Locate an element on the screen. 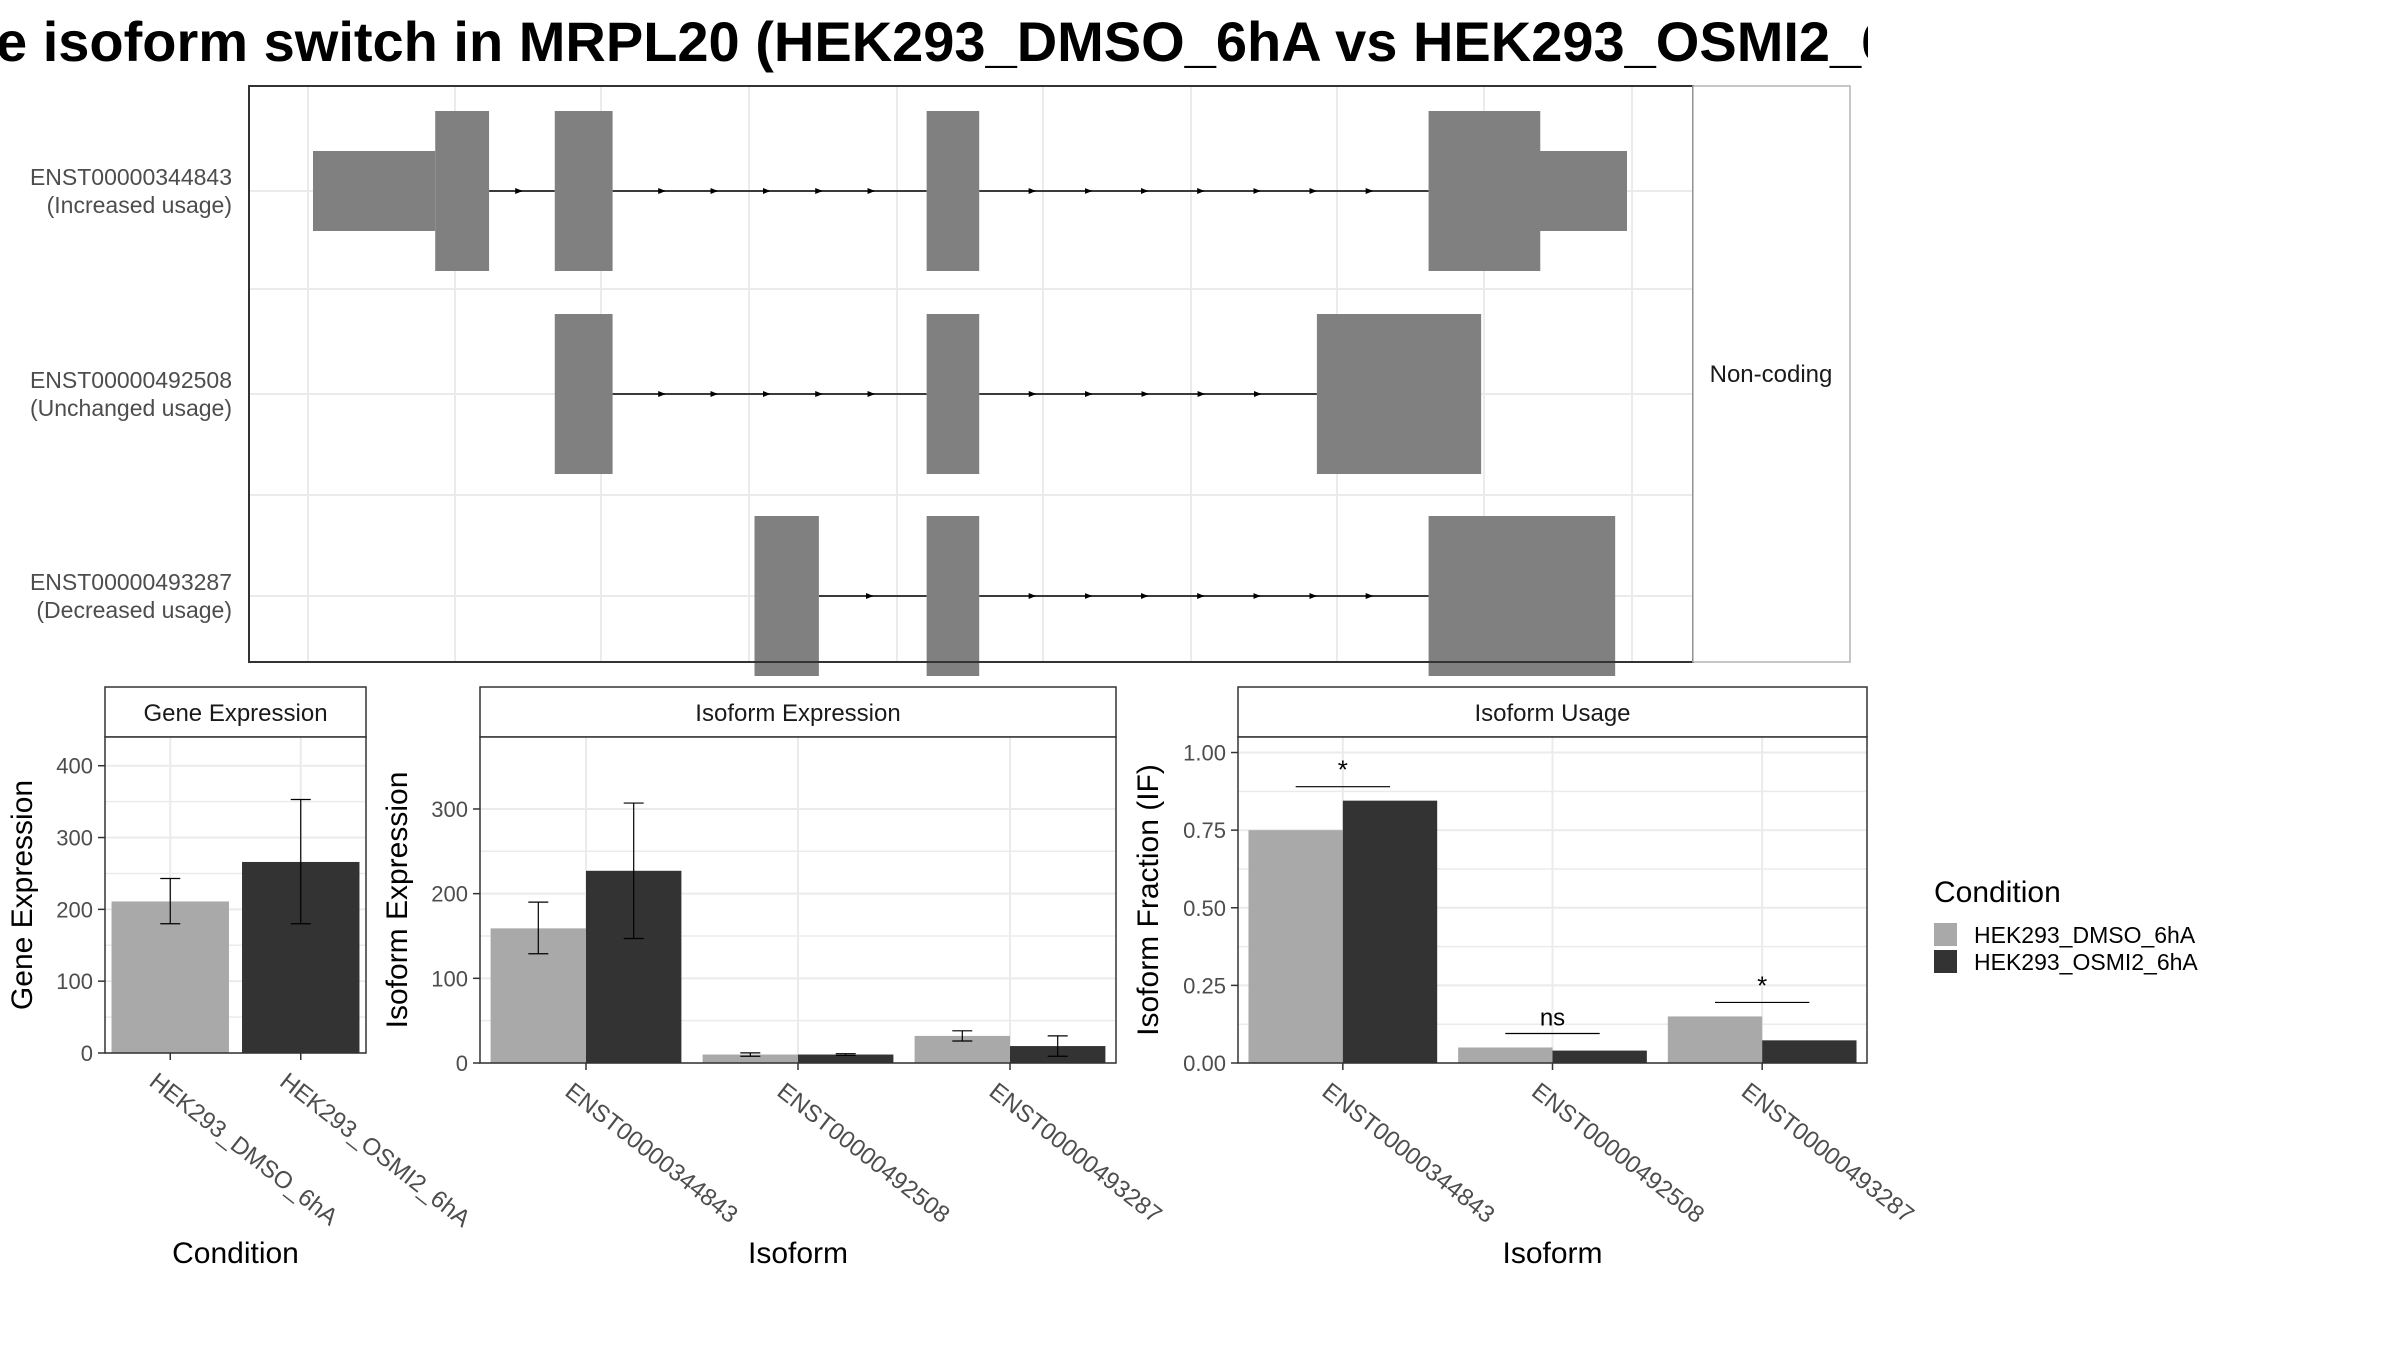 The image size is (2400, 1355). strip-label-noncoding: Non-coding is located at coordinates (1771, 374).